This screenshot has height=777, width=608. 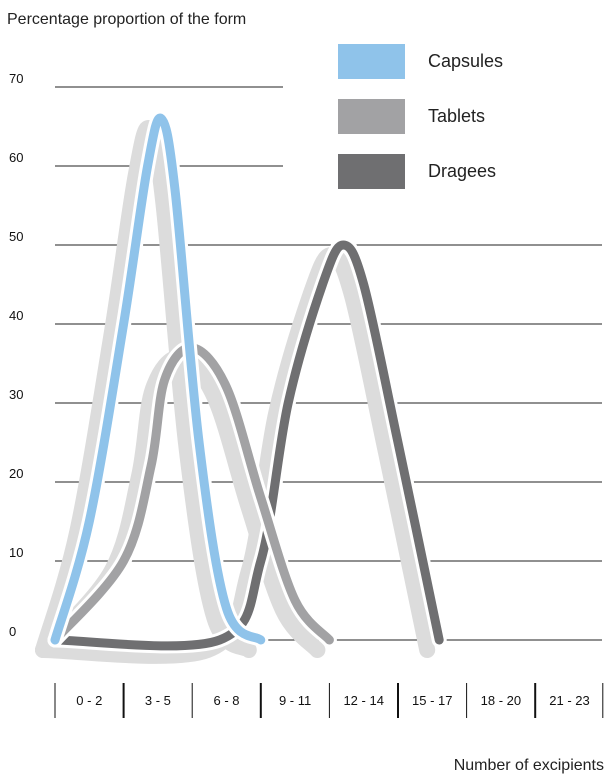 I want to click on x-tick-label-0: 0 - 2, so click(x=89, y=700).